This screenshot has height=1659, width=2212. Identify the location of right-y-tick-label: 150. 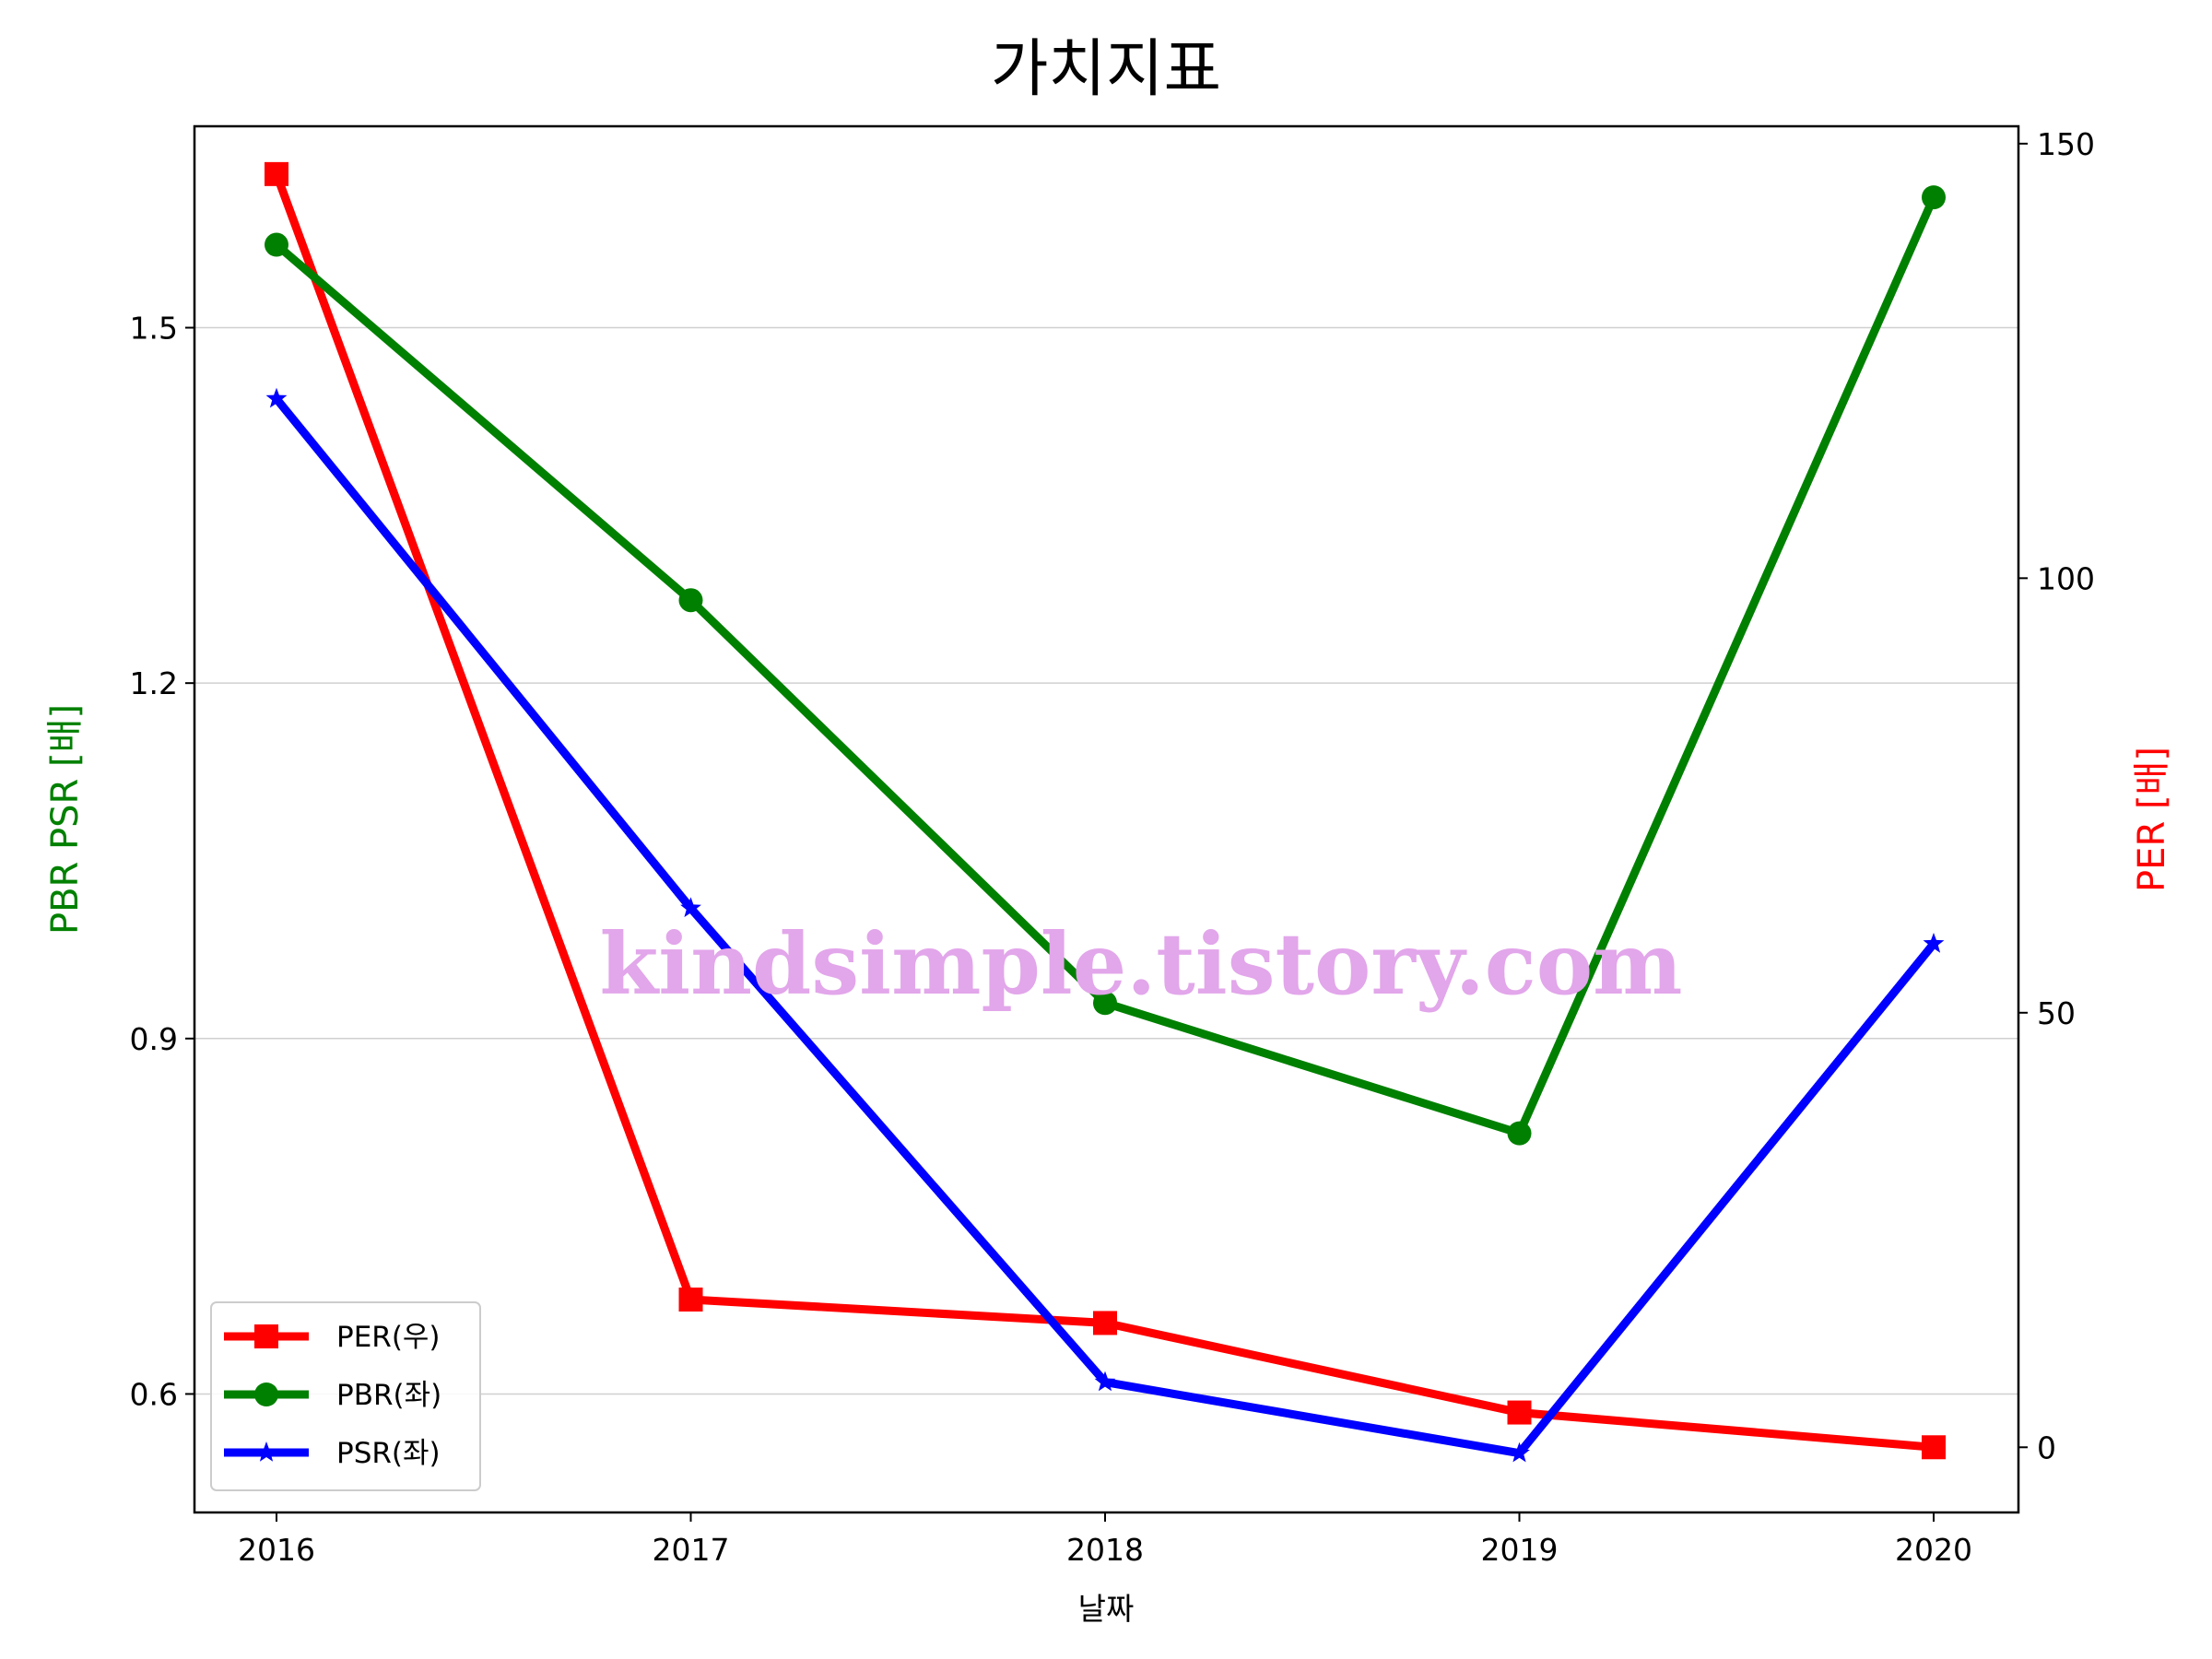
(2066, 144).